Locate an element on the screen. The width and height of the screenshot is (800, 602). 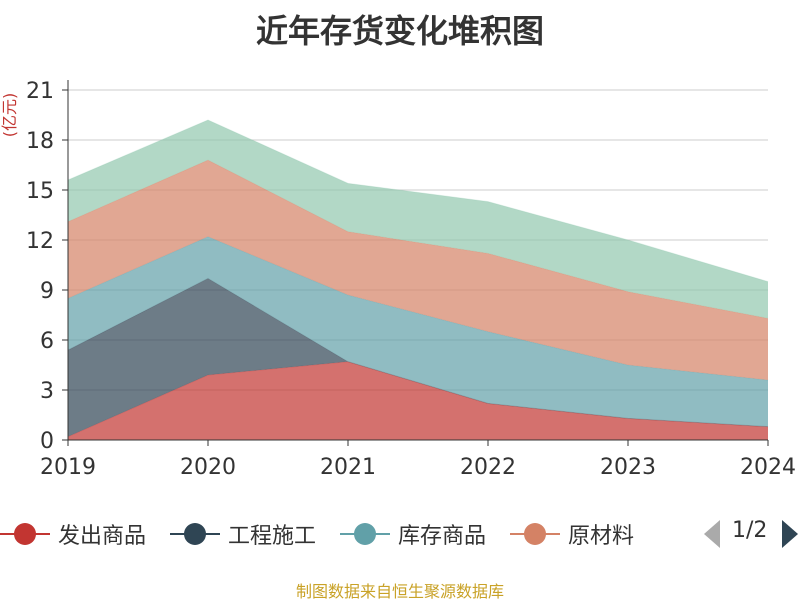
legend-item-finished-goods: 库存商品 is located at coordinates (413, 534).